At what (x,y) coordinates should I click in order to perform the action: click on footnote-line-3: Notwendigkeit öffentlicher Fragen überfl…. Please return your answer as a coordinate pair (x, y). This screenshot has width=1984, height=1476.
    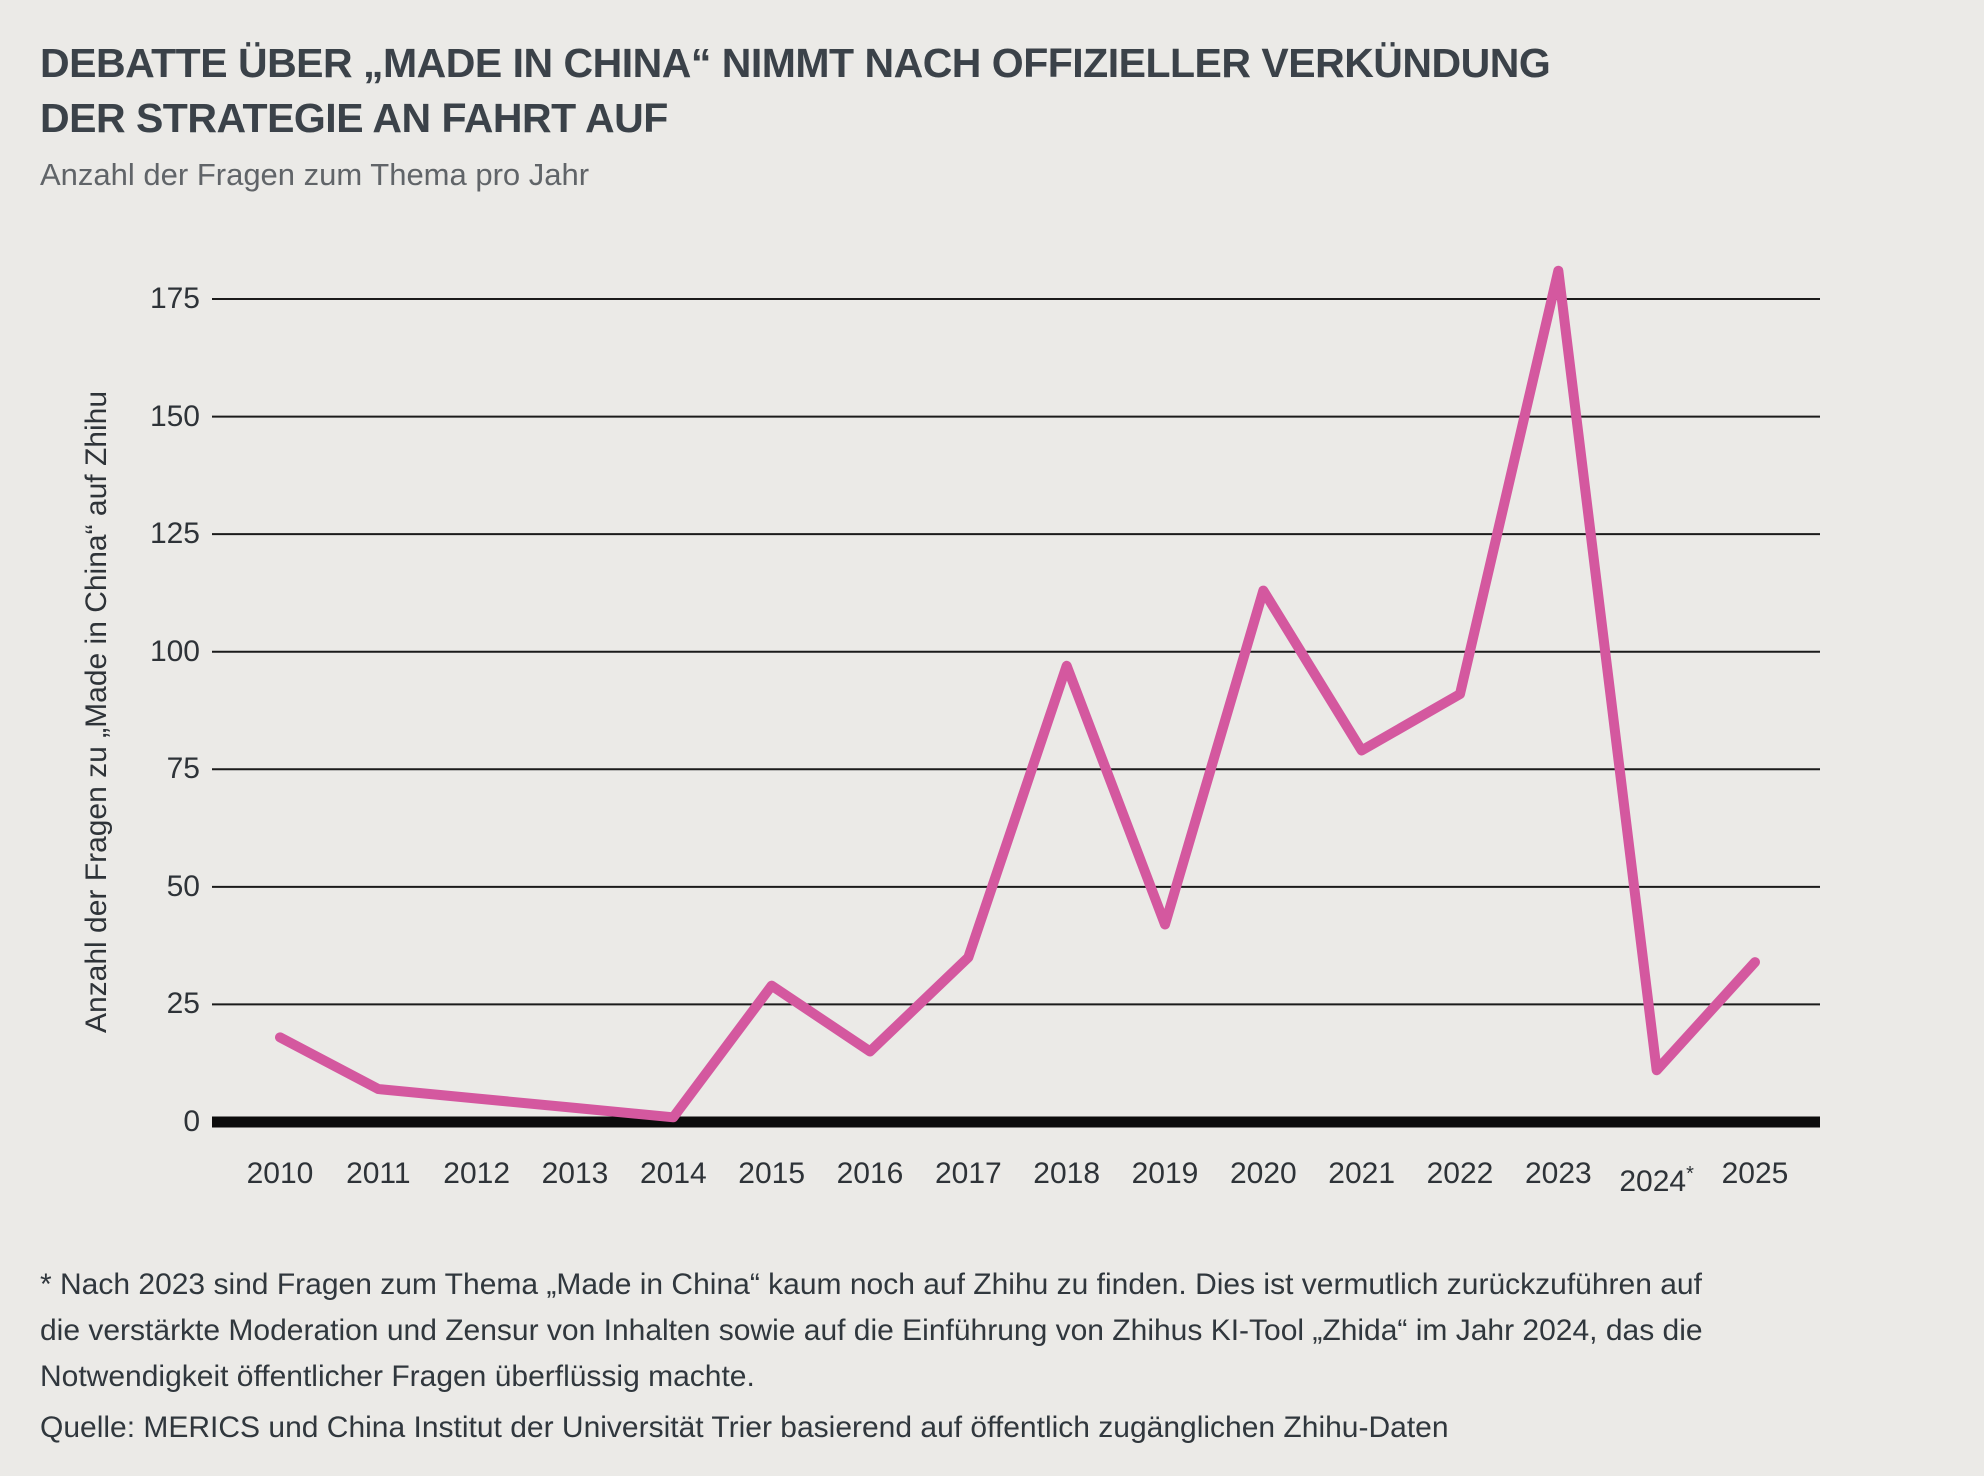
    Looking at the image, I should click on (397, 1376).